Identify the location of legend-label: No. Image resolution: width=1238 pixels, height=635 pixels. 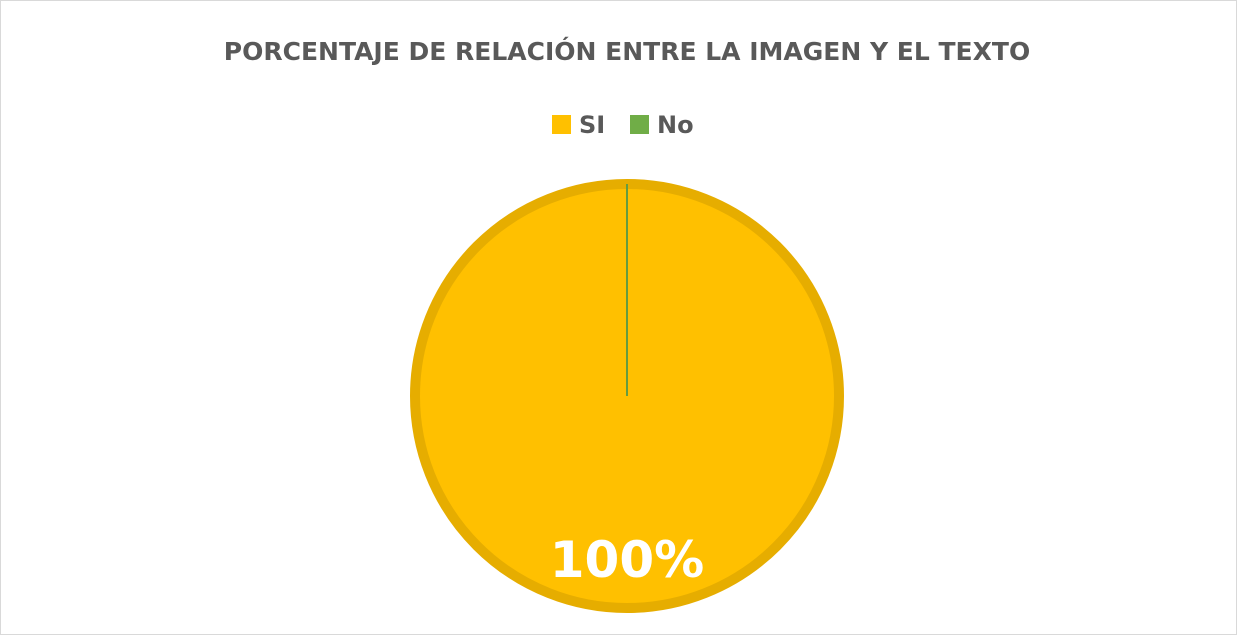
(675, 125).